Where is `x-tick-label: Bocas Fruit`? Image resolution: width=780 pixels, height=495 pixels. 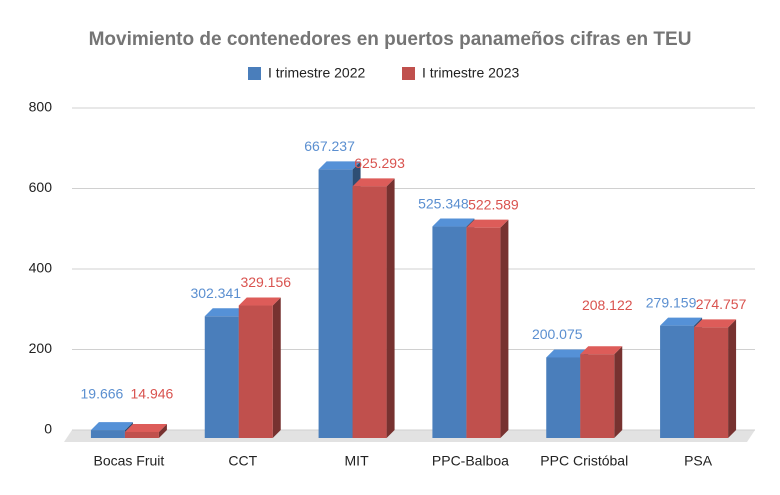
x-tick-label: Bocas Fruit is located at coordinates (129, 461).